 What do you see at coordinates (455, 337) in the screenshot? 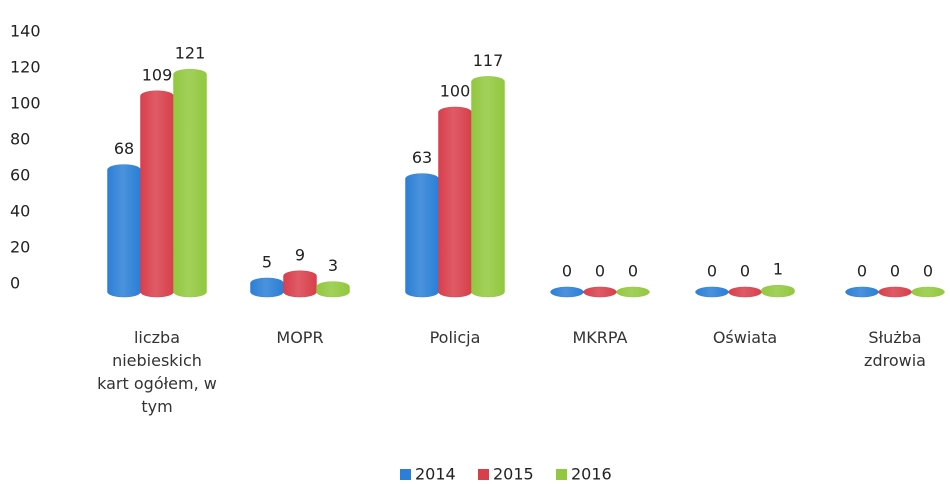
I see `x-tick-label: Policja` at bounding box center [455, 337].